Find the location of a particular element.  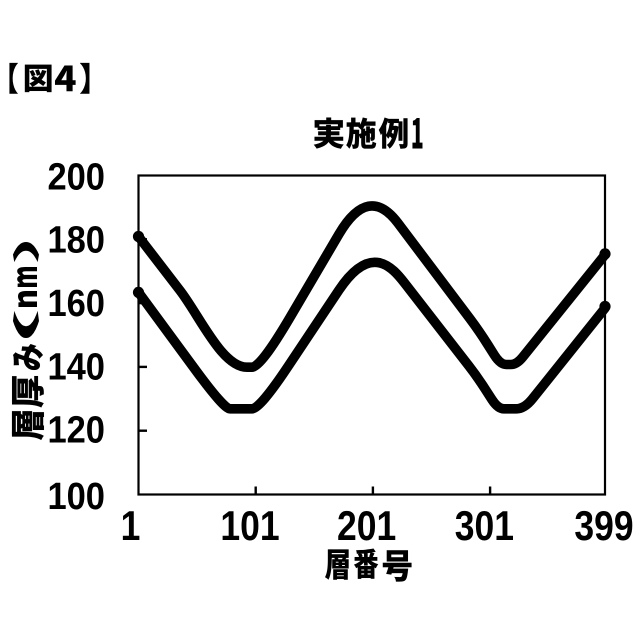

svg-text: 301 is located at coordinates (484, 526).